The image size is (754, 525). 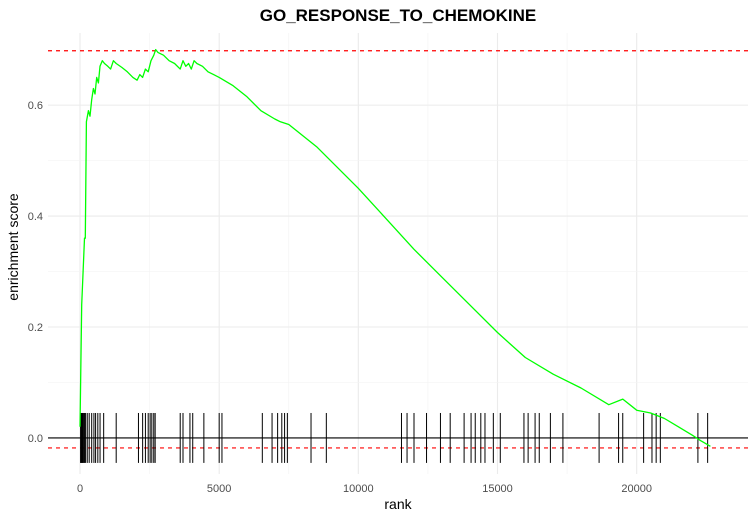 What do you see at coordinates (35, 328) in the screenshot?
I see `y-tick-label: 0.2` at bounding box center [35, 328].